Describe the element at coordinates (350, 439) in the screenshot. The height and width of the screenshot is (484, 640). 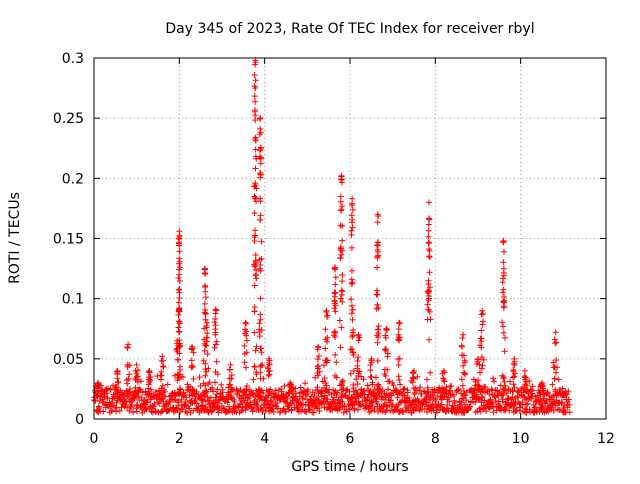
I see `x-tick-label: 6` at that location.